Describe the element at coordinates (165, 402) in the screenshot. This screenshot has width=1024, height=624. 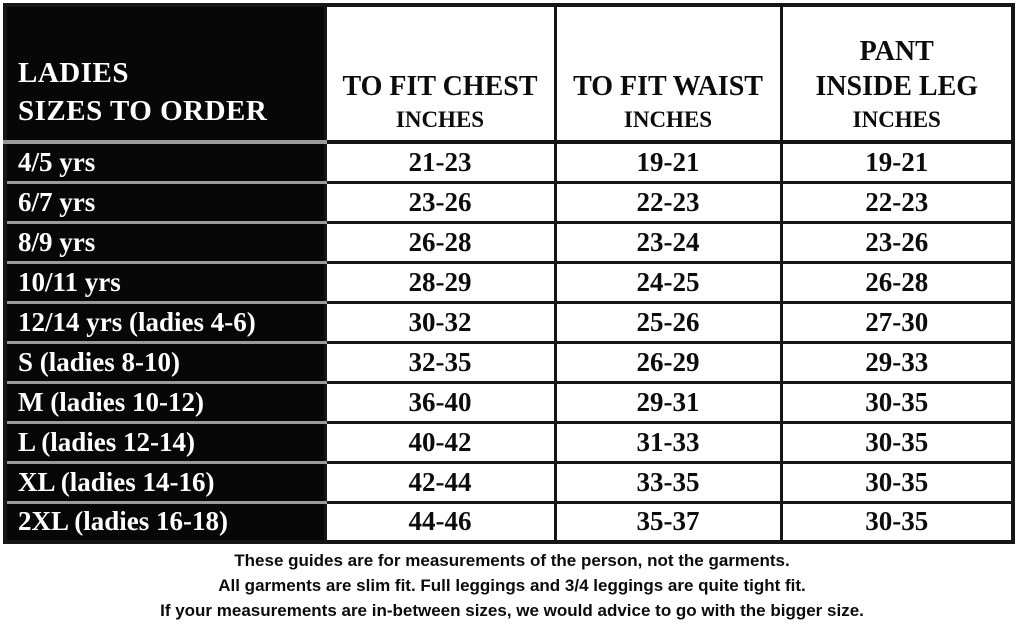
I see `size-cell: M (ladies 10-12)` at that location.